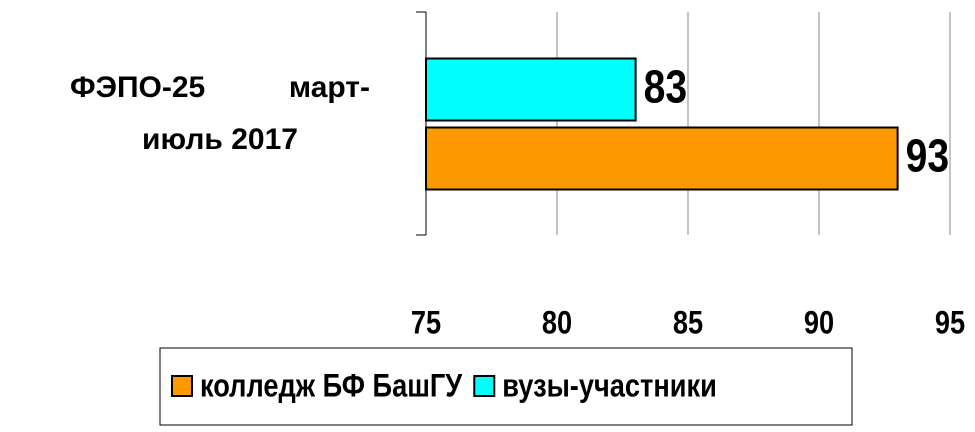 Image resolution: width=975 pixels, height=432 pixels. I want to click on value-label: 83, so click(665, 88).